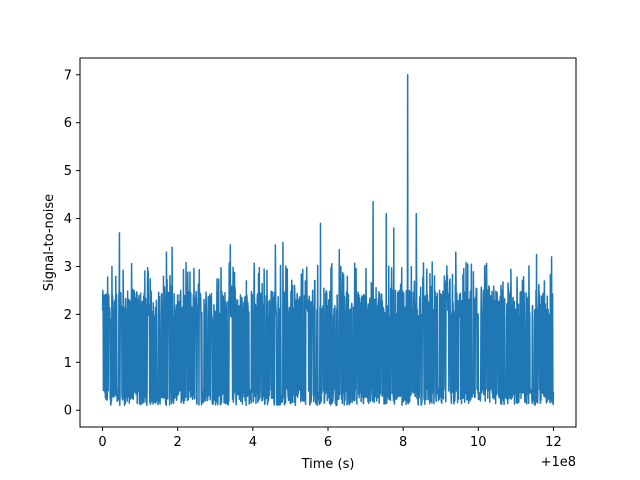 The width and height of the screenshot is (640, 480). Describe the element at coordinates (328, 442) in the screenshot. I see `x-tick-label: 6` at that location.